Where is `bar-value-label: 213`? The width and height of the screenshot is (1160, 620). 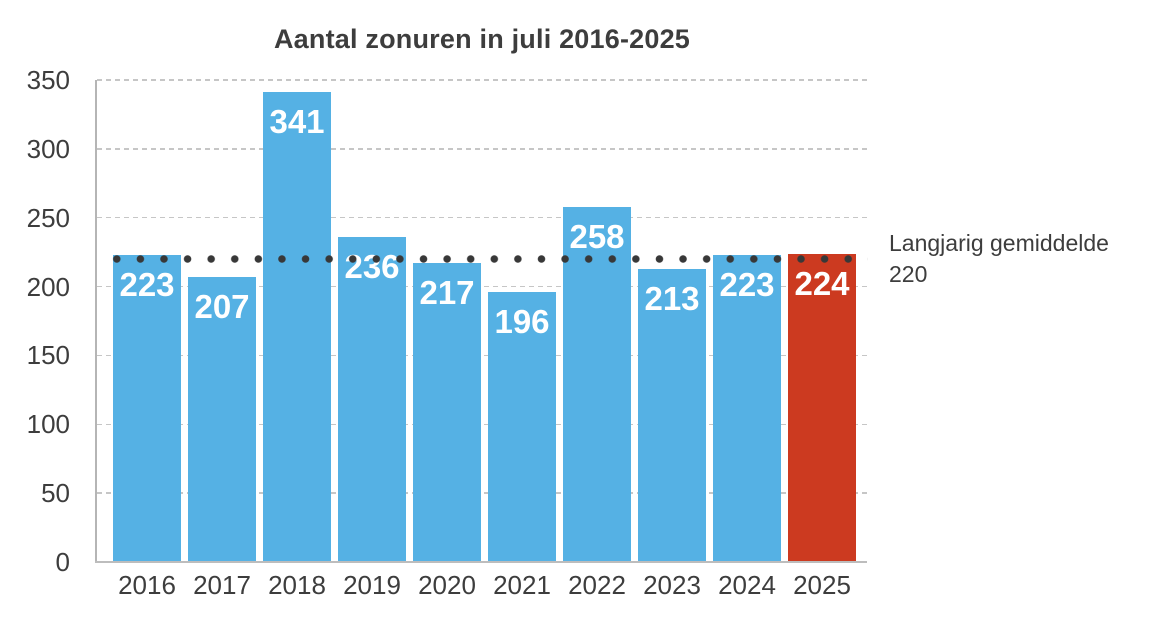 bar-value-label: 213 is located at coordinates (672, 298).